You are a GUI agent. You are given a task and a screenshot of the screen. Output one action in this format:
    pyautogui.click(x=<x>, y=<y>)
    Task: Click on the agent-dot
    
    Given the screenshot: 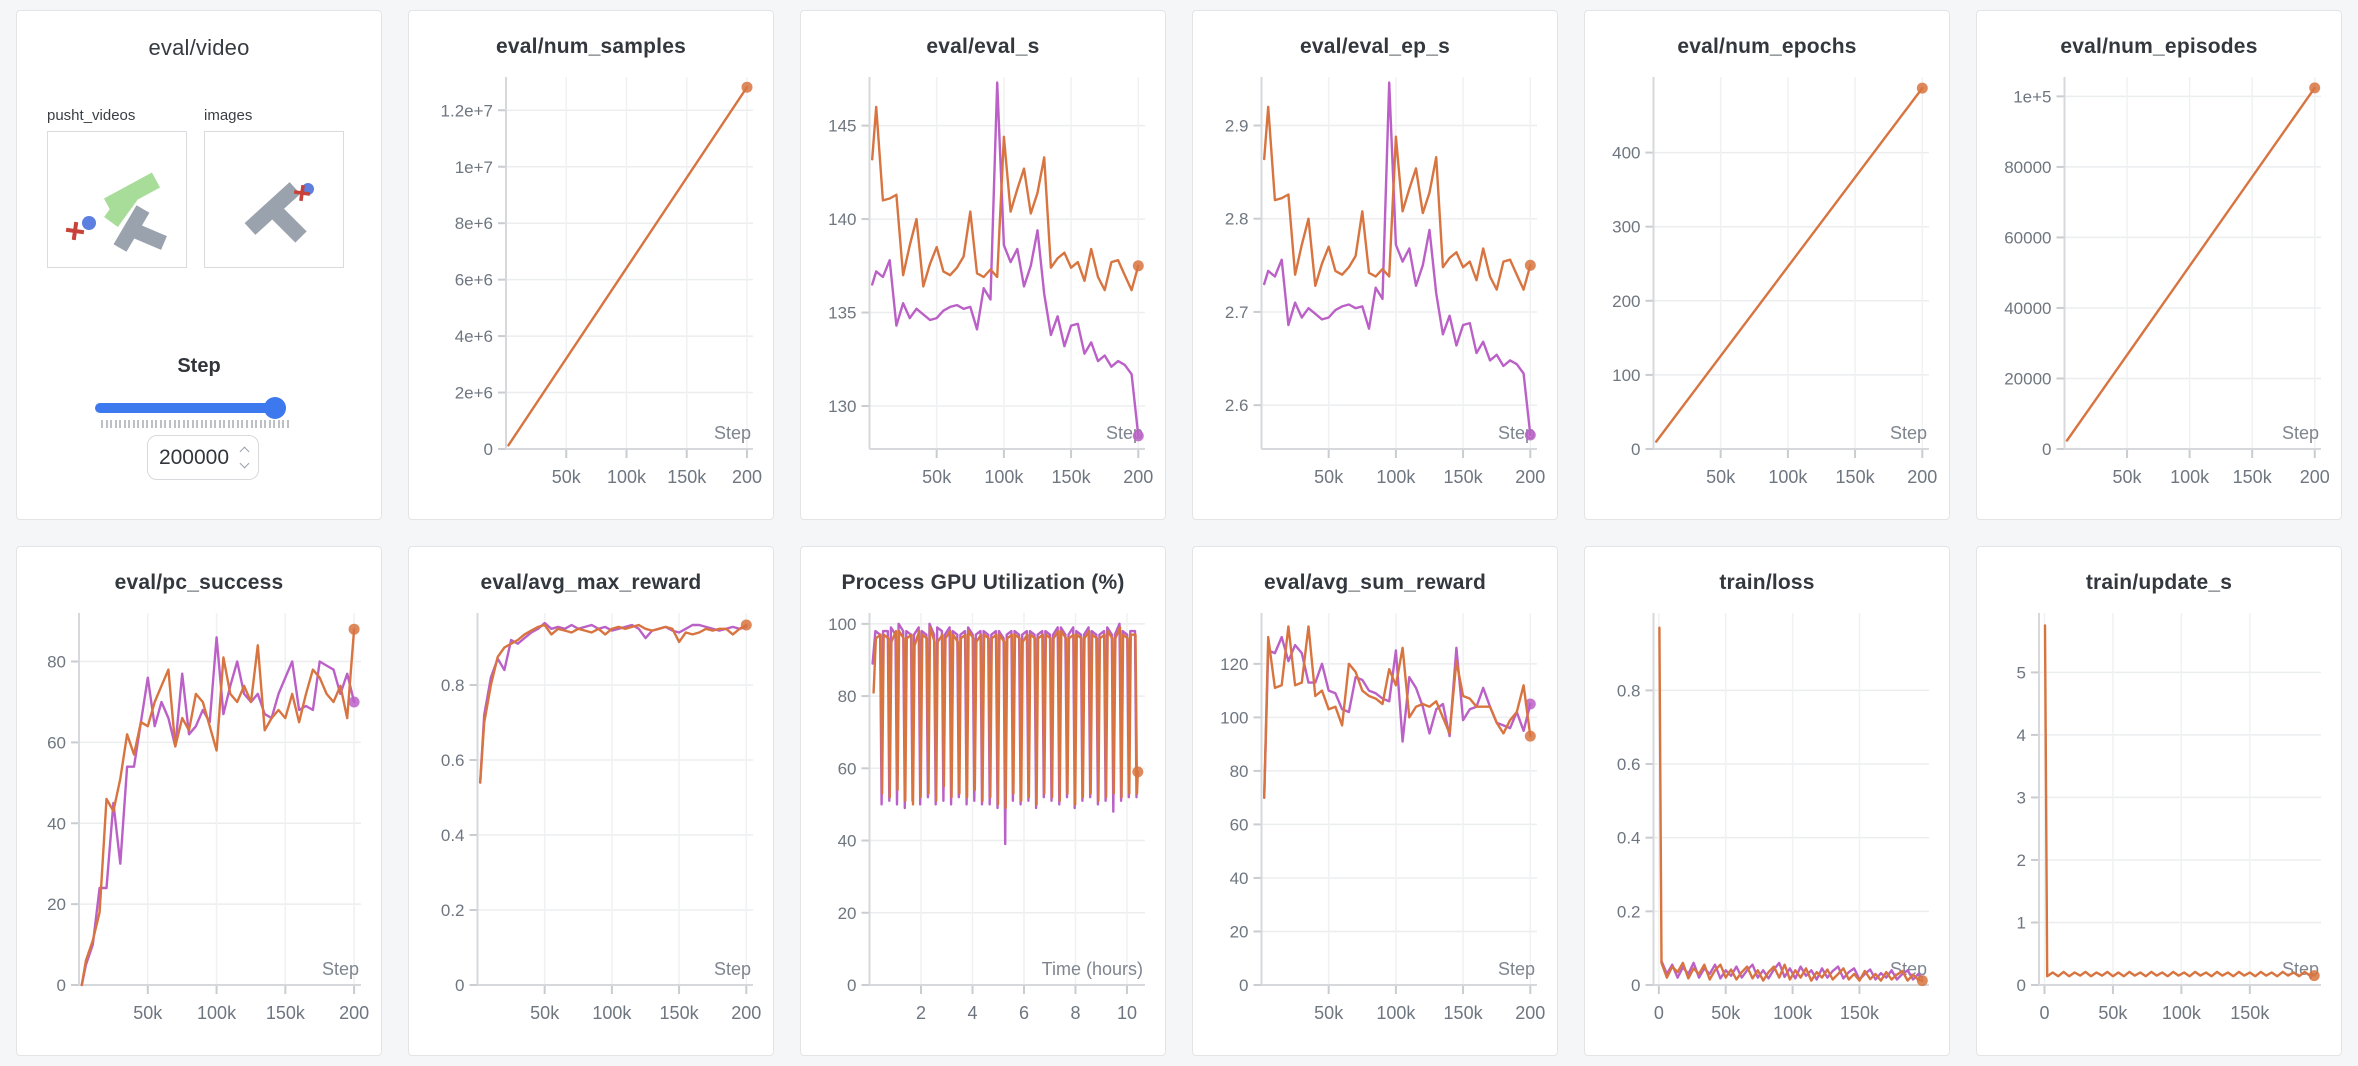 What is the action you would take?
    pyautogui.click(x=89, y=223)
    